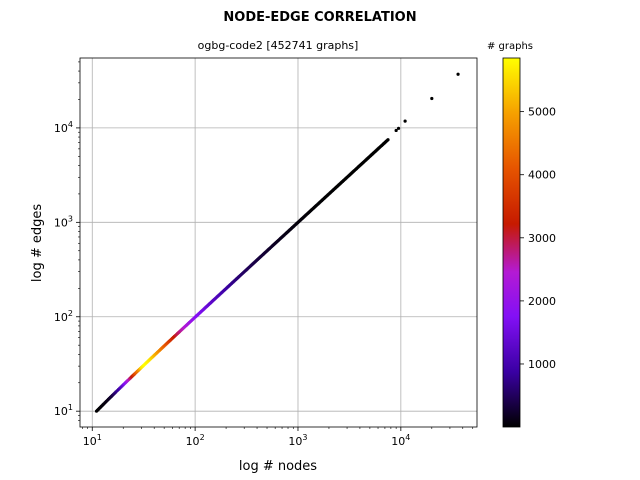 The width and height of the screenshot is (640, 480). Describe the element at coordinates (37, 243) in the screenshot. I see `y-axis-label: log # edges` at that location.